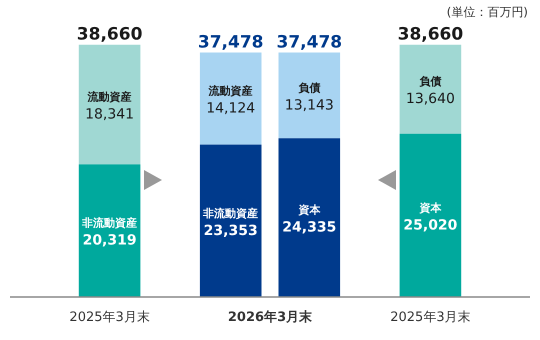 Image resolution: width=540 pixels, height=340 pixels. I want to click on data-label: 13,640, so click(430, 99).